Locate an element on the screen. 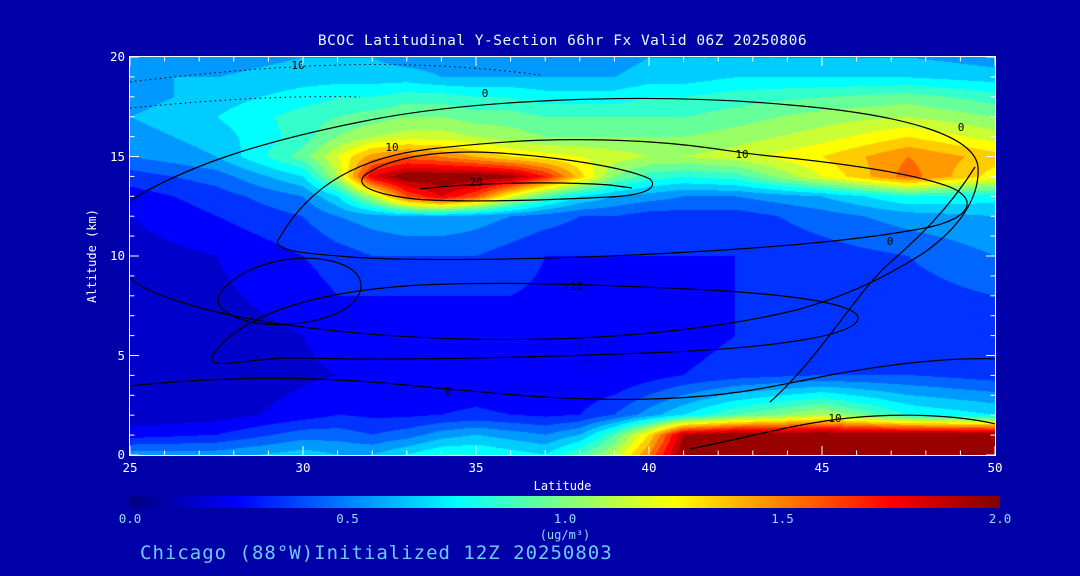 The image size is (1080, 576). y-tick-label: 20 is located at coordinates (117, 56).